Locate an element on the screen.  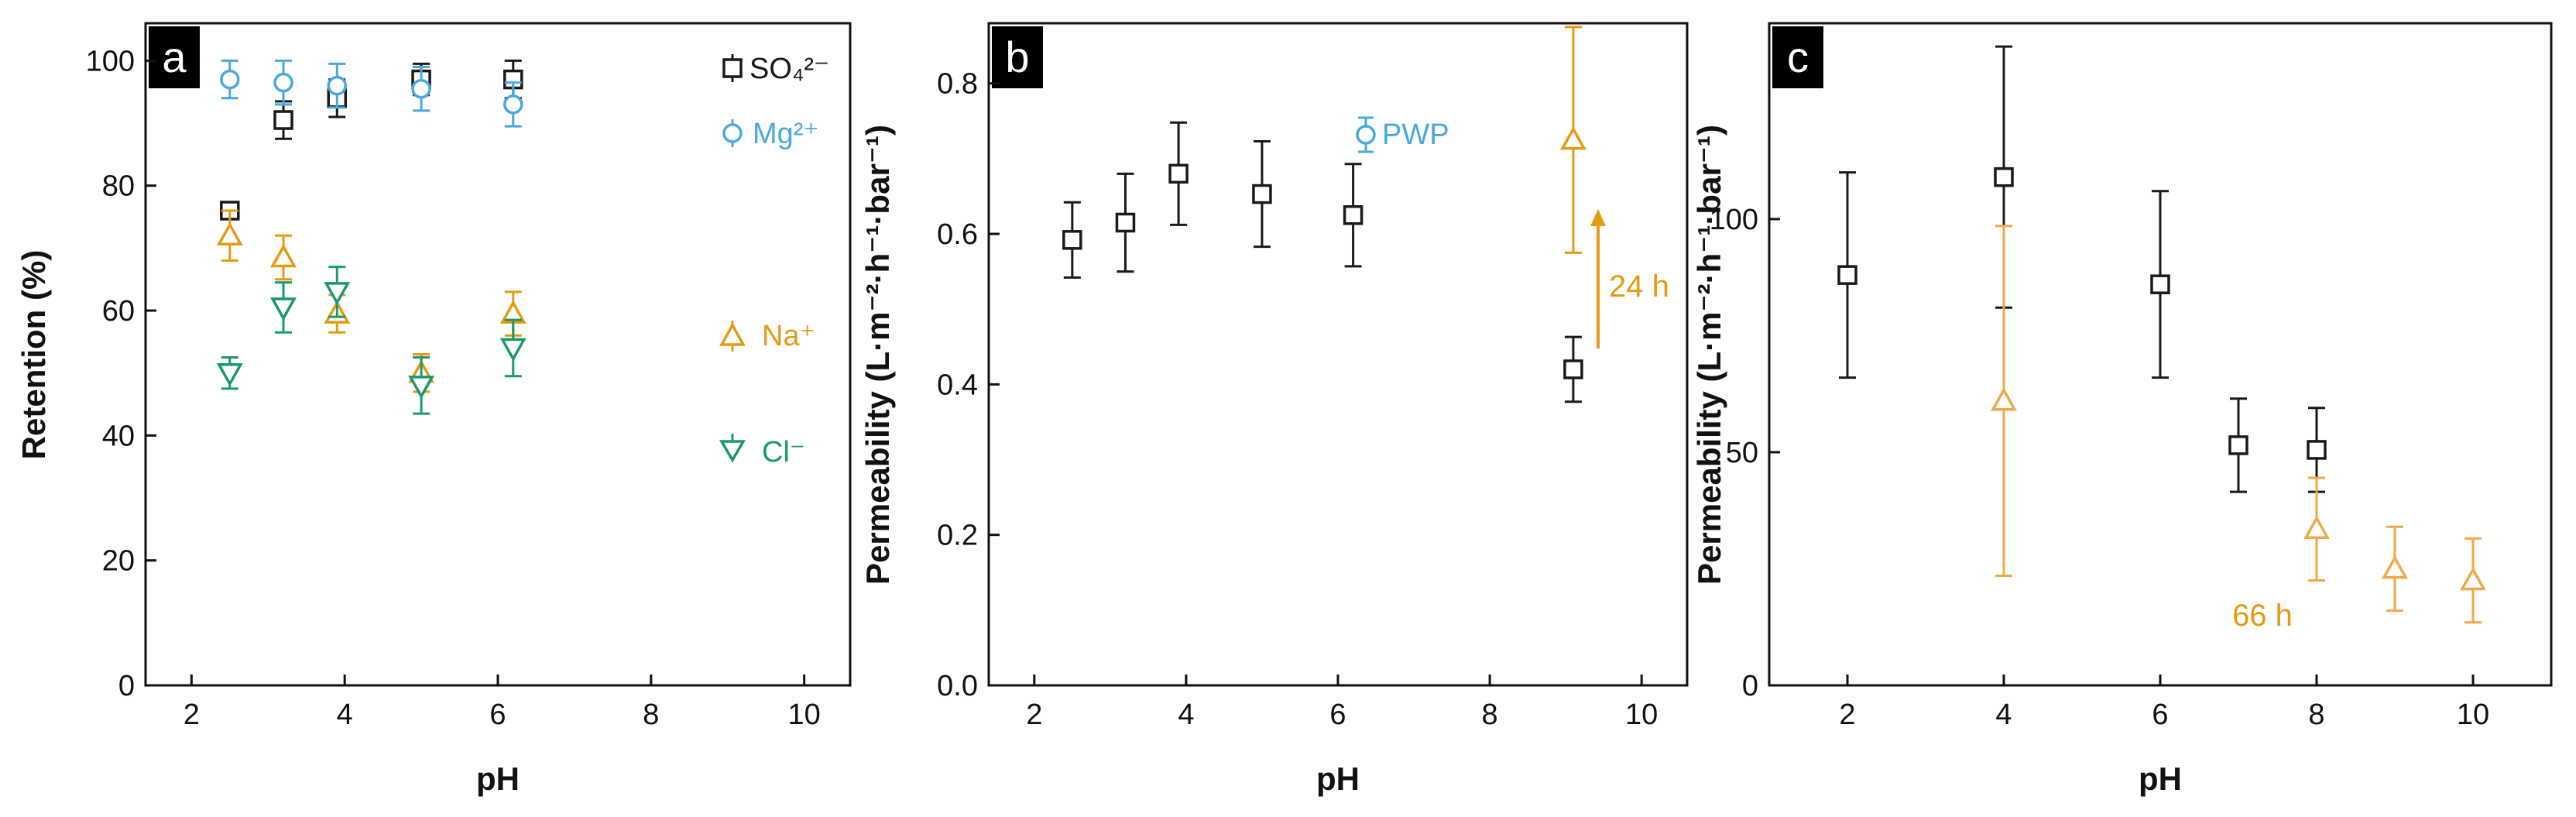
y-tick-label: 0.4 is located at coordinates (957, 385).